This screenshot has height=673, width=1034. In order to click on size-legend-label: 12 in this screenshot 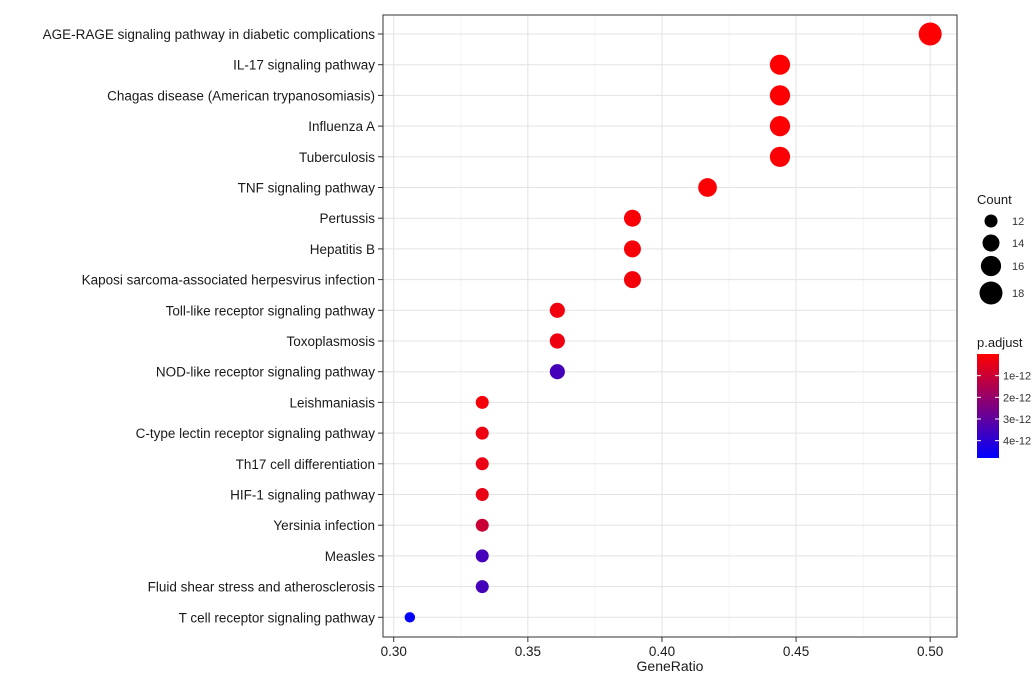, I will do `click(1018, 222)`.